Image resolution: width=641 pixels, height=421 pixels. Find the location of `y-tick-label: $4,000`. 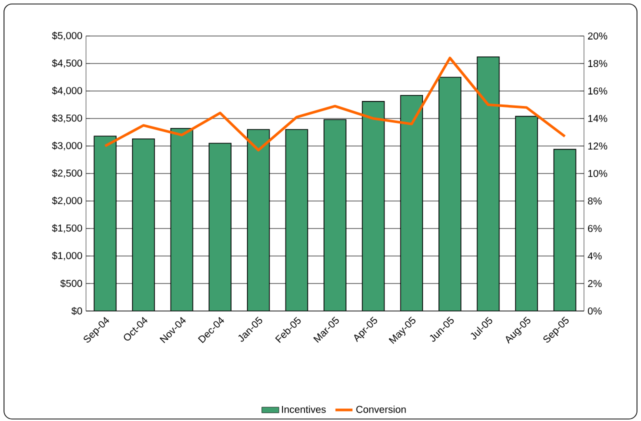

y-tick-label: $4,000 is located at coordinates (67, 91).